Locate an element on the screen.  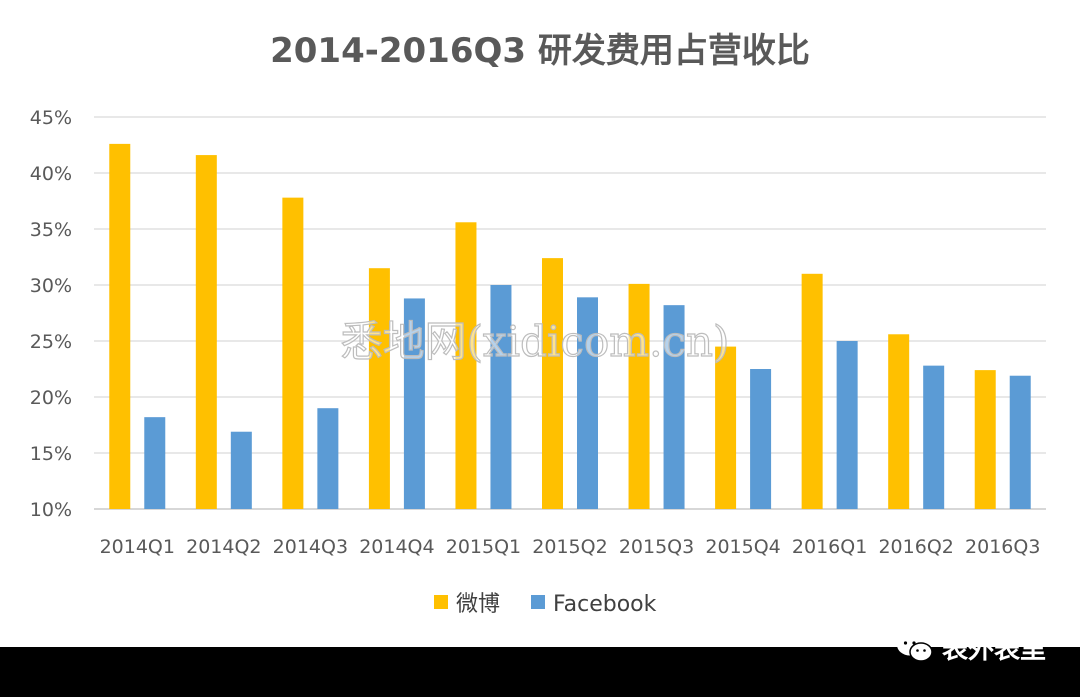
x-tick-label: 2014Q1 is located at coordinates (137, 547).